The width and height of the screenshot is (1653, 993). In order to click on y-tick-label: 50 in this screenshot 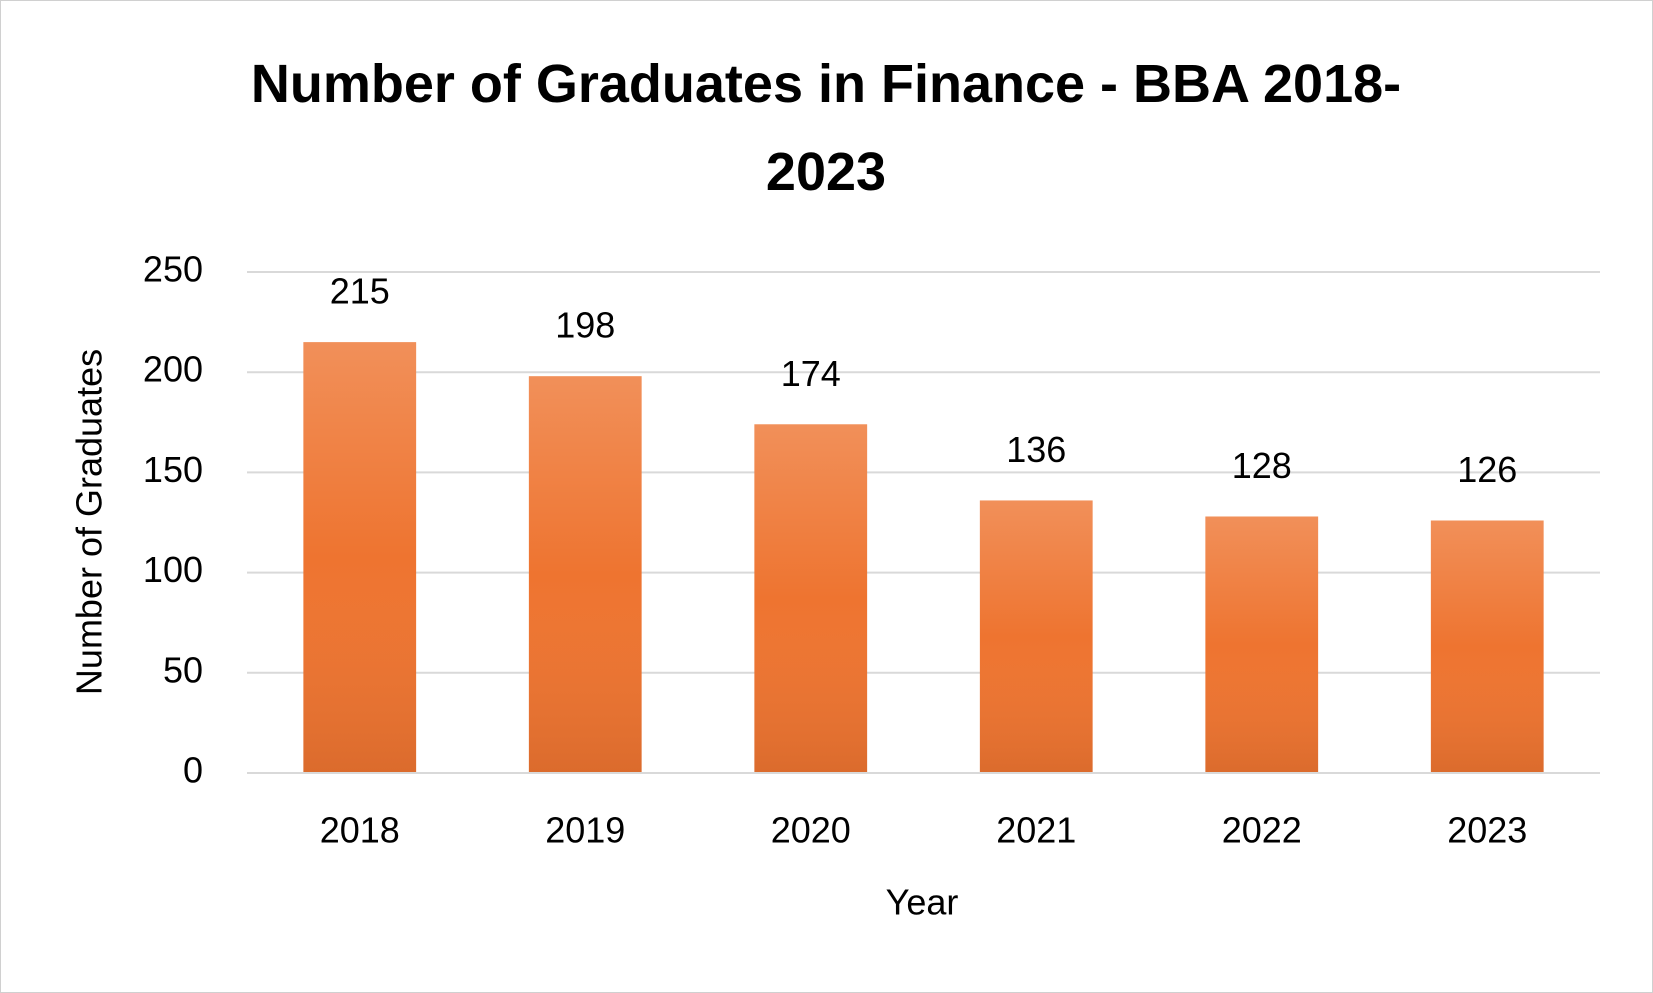, I will do `click(183, 669)`.